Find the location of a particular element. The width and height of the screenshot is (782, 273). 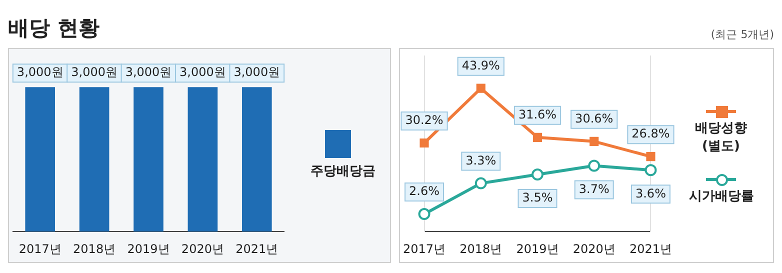

legend-label: 주당배당금 is located at coordinates (343, 171).